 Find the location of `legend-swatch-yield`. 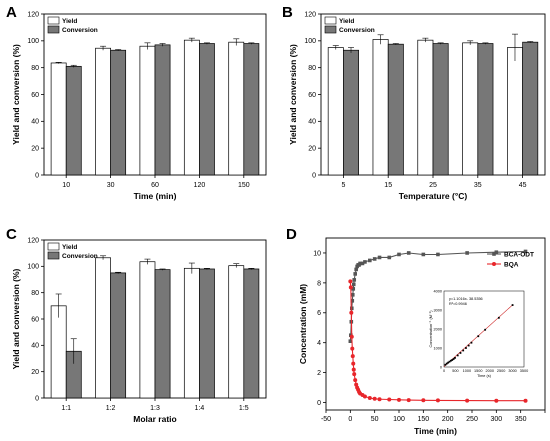

legend-swatch-yield is located at coordinates (53, 20).